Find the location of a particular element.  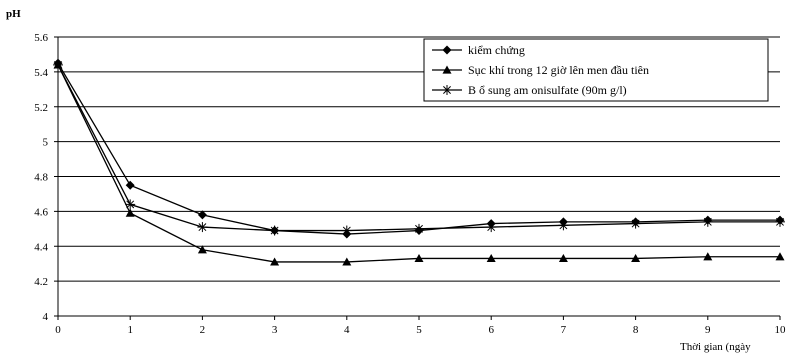

y-tick-label: 5.6 is located at coordinates (41, 38).